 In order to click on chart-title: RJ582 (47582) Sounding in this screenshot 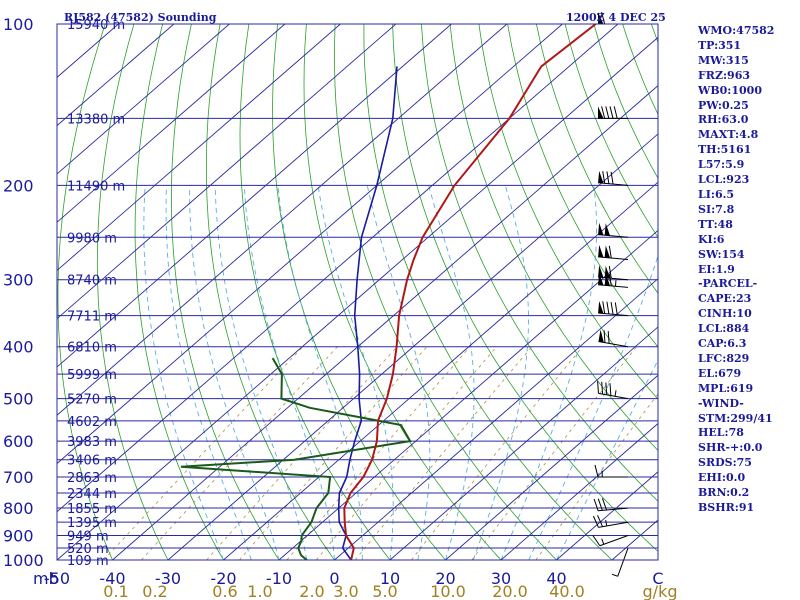, I will do `click(140, 17)`.